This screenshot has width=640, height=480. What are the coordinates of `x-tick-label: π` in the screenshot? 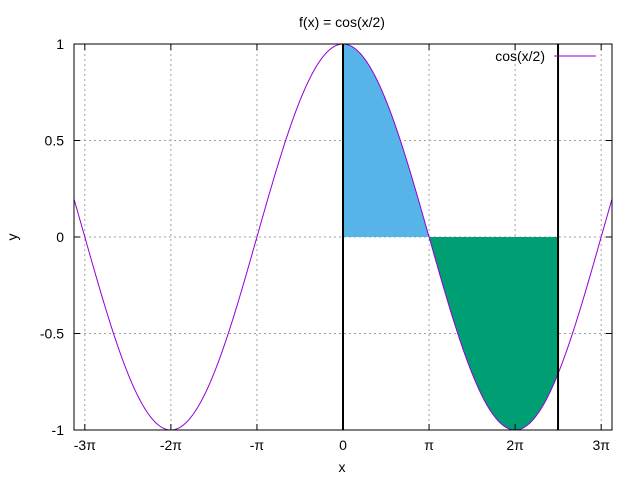 It's located at (429, 445).